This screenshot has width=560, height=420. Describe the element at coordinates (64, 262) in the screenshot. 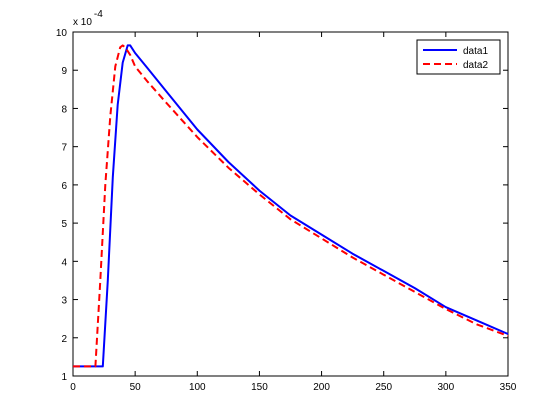

I see `y-tick-label: 4` at that location.